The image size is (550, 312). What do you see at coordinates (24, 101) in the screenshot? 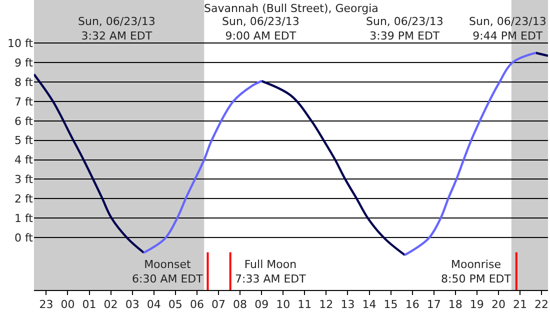
I see `y-tick-label: 7 ft` at bounding box center [24, 101].